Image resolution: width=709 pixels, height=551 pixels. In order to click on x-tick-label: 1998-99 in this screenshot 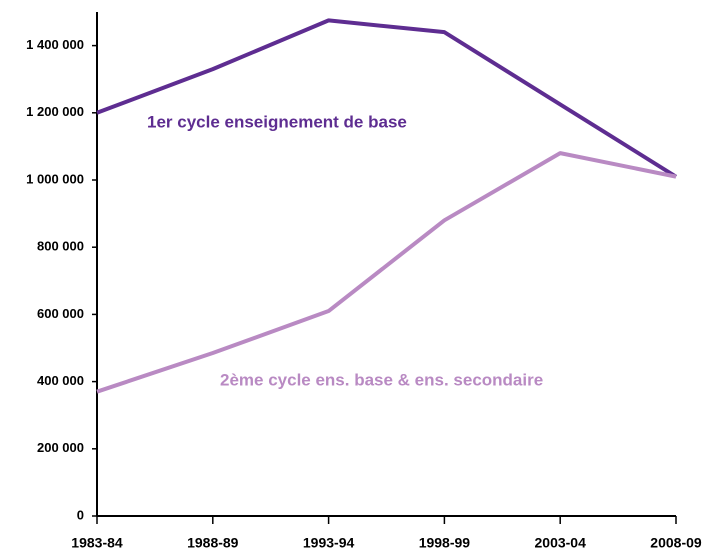, I will do `click(445, 543)`.